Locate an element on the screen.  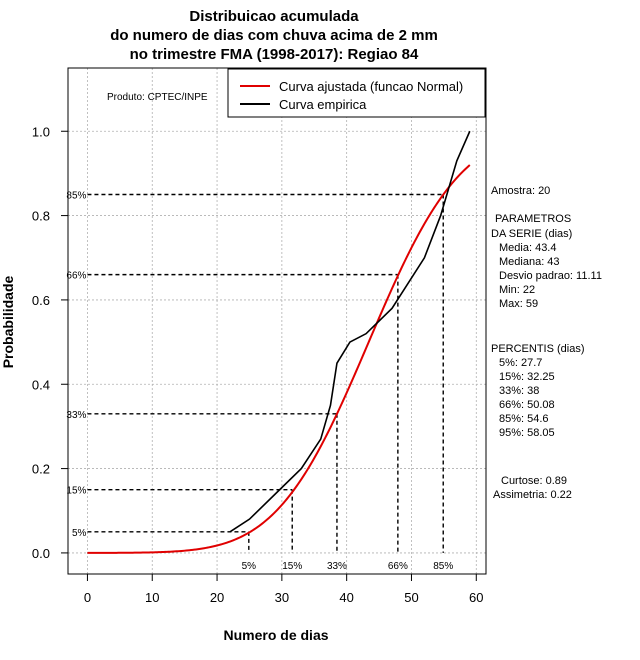
stat-p95: 95%: 58.05 is located at coordinates (527, 433).